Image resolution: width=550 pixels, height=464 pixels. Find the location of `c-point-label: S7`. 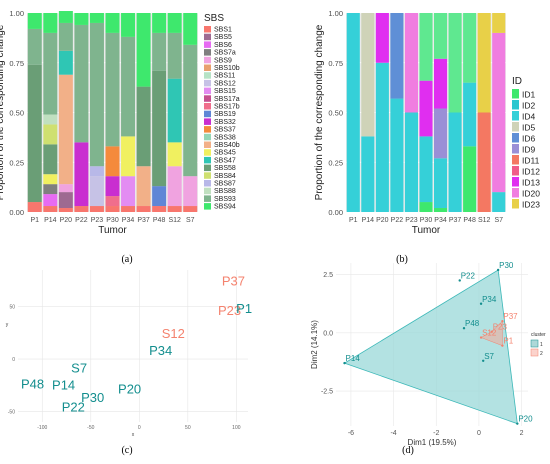

c-point-label: S7 is located at coordinates (79, 368).